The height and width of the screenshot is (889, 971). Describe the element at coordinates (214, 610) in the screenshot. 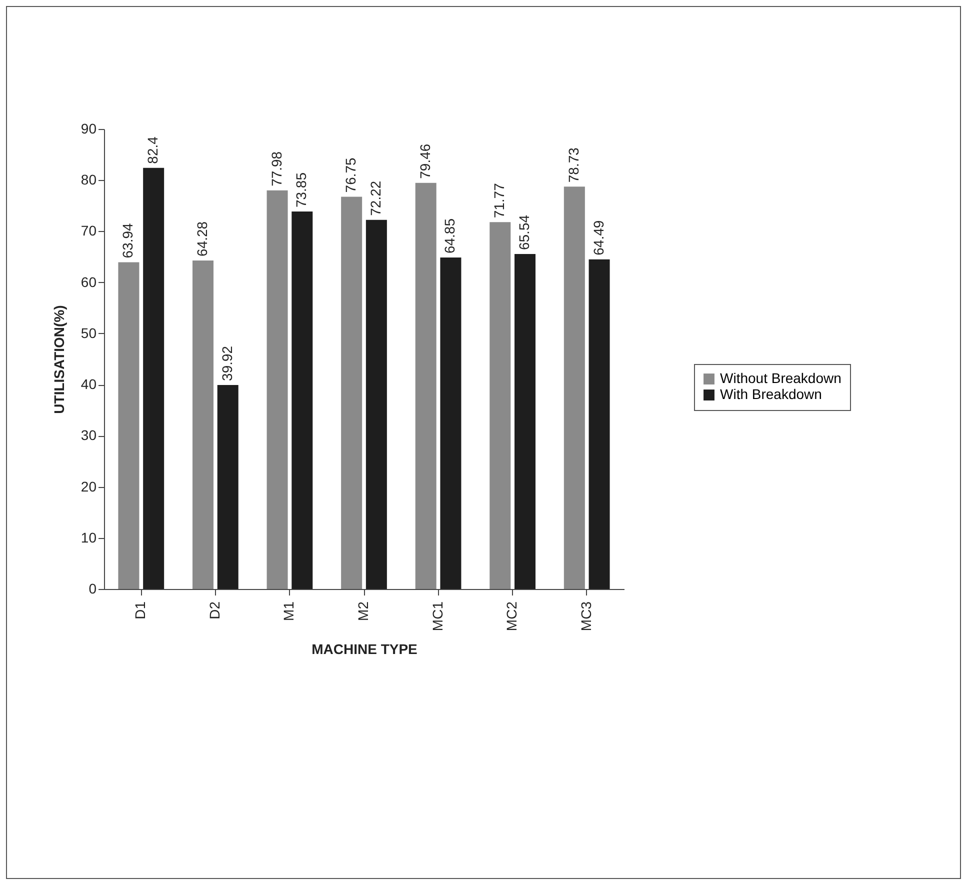

I see `x-tick-label: D2` at that location.